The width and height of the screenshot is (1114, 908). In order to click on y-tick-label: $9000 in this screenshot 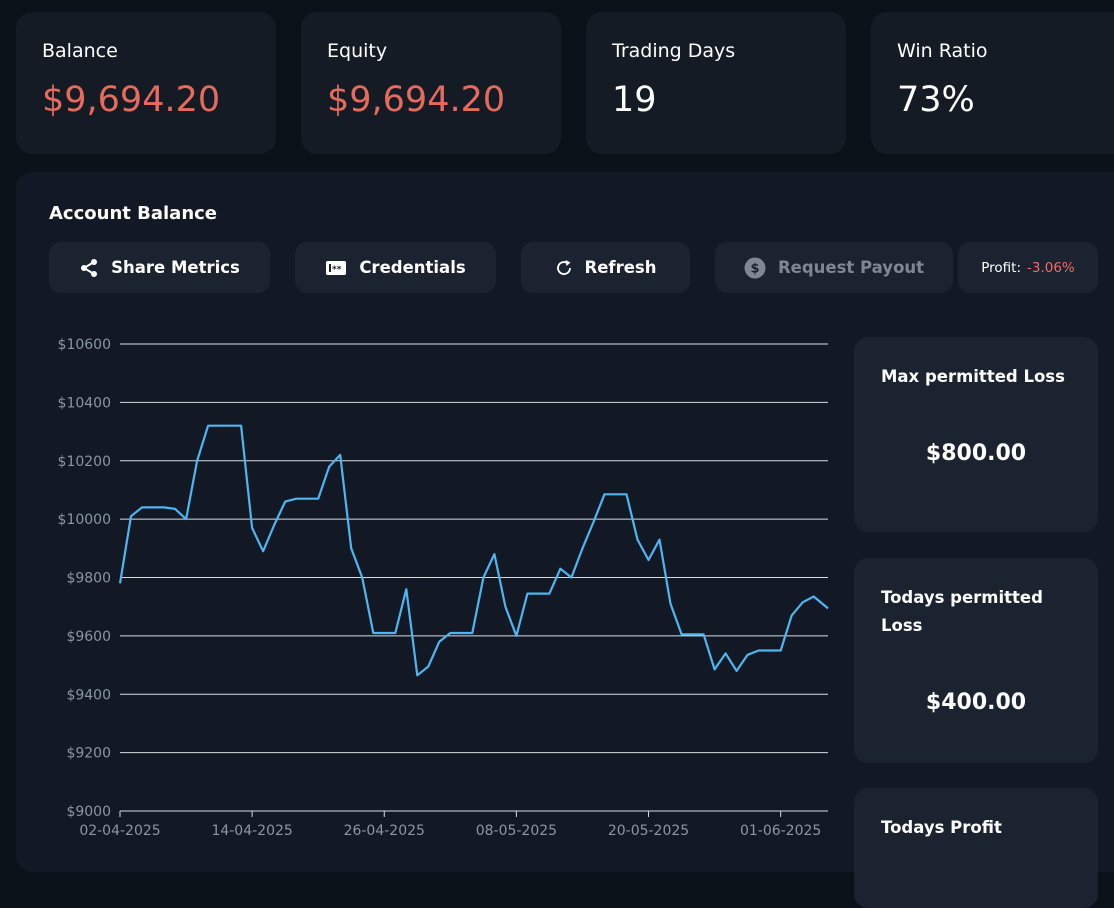, I will do `click(88, 812)`.